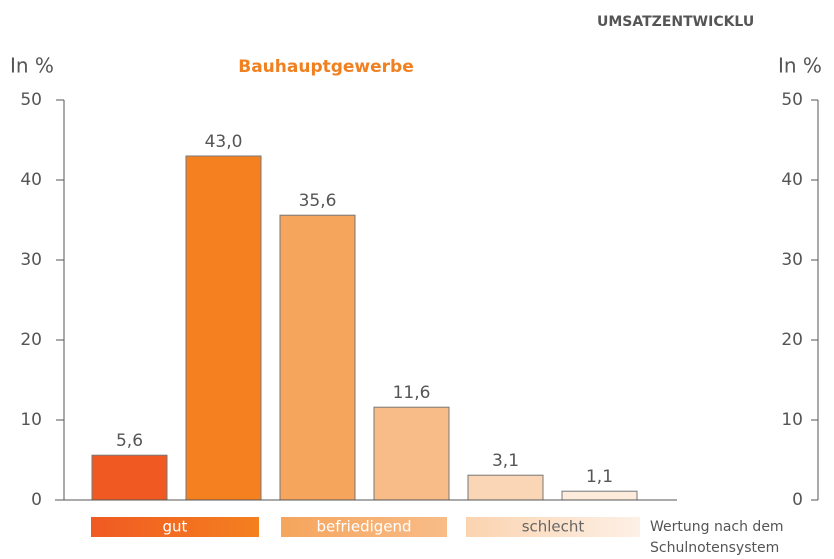  Describe the element at coordinates (318, 201) in the screenshot. I see `value-label: 35,6` at that location.